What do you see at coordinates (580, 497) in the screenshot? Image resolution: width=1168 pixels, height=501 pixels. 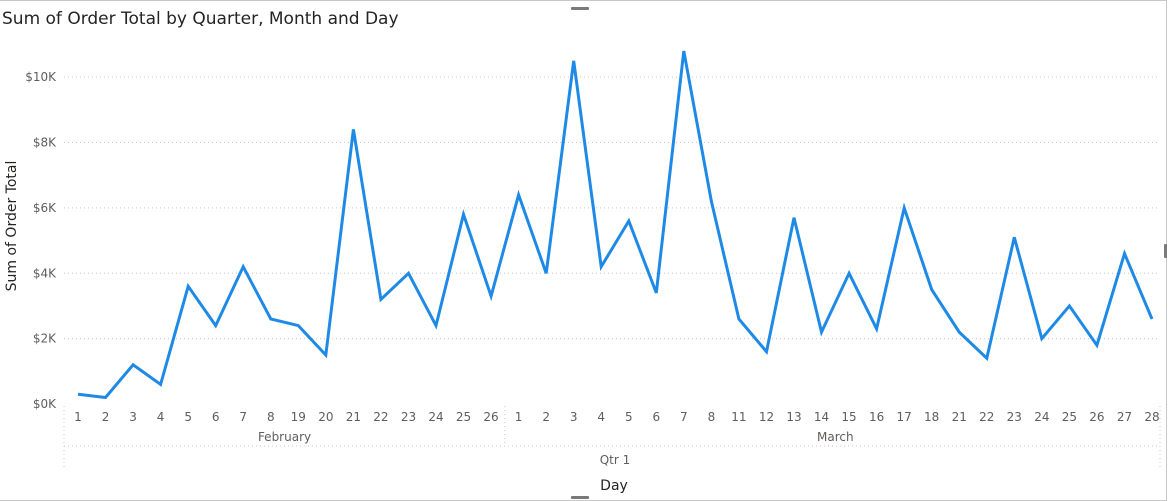 I see `resize-handle-bottom` at bounding box center [580, 497].